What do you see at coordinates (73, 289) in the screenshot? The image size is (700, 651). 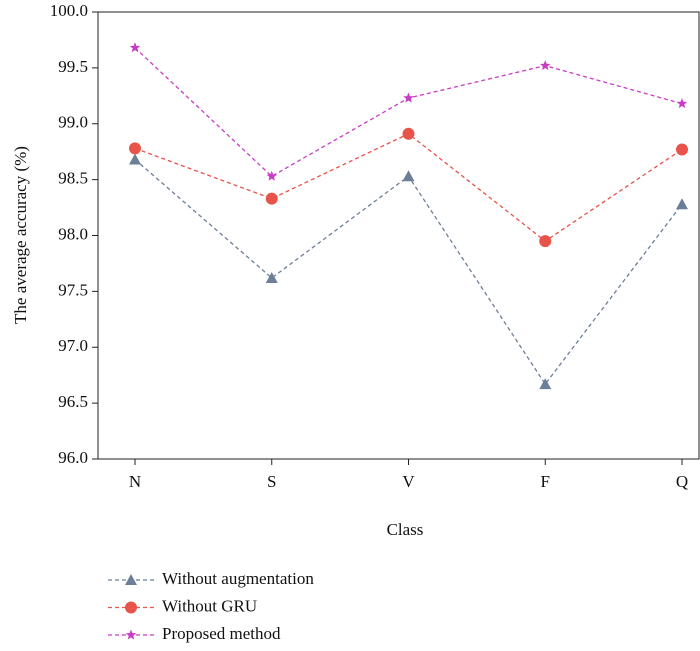 I see `y-tick-label: 97.5` at bounding box center [73, 289].